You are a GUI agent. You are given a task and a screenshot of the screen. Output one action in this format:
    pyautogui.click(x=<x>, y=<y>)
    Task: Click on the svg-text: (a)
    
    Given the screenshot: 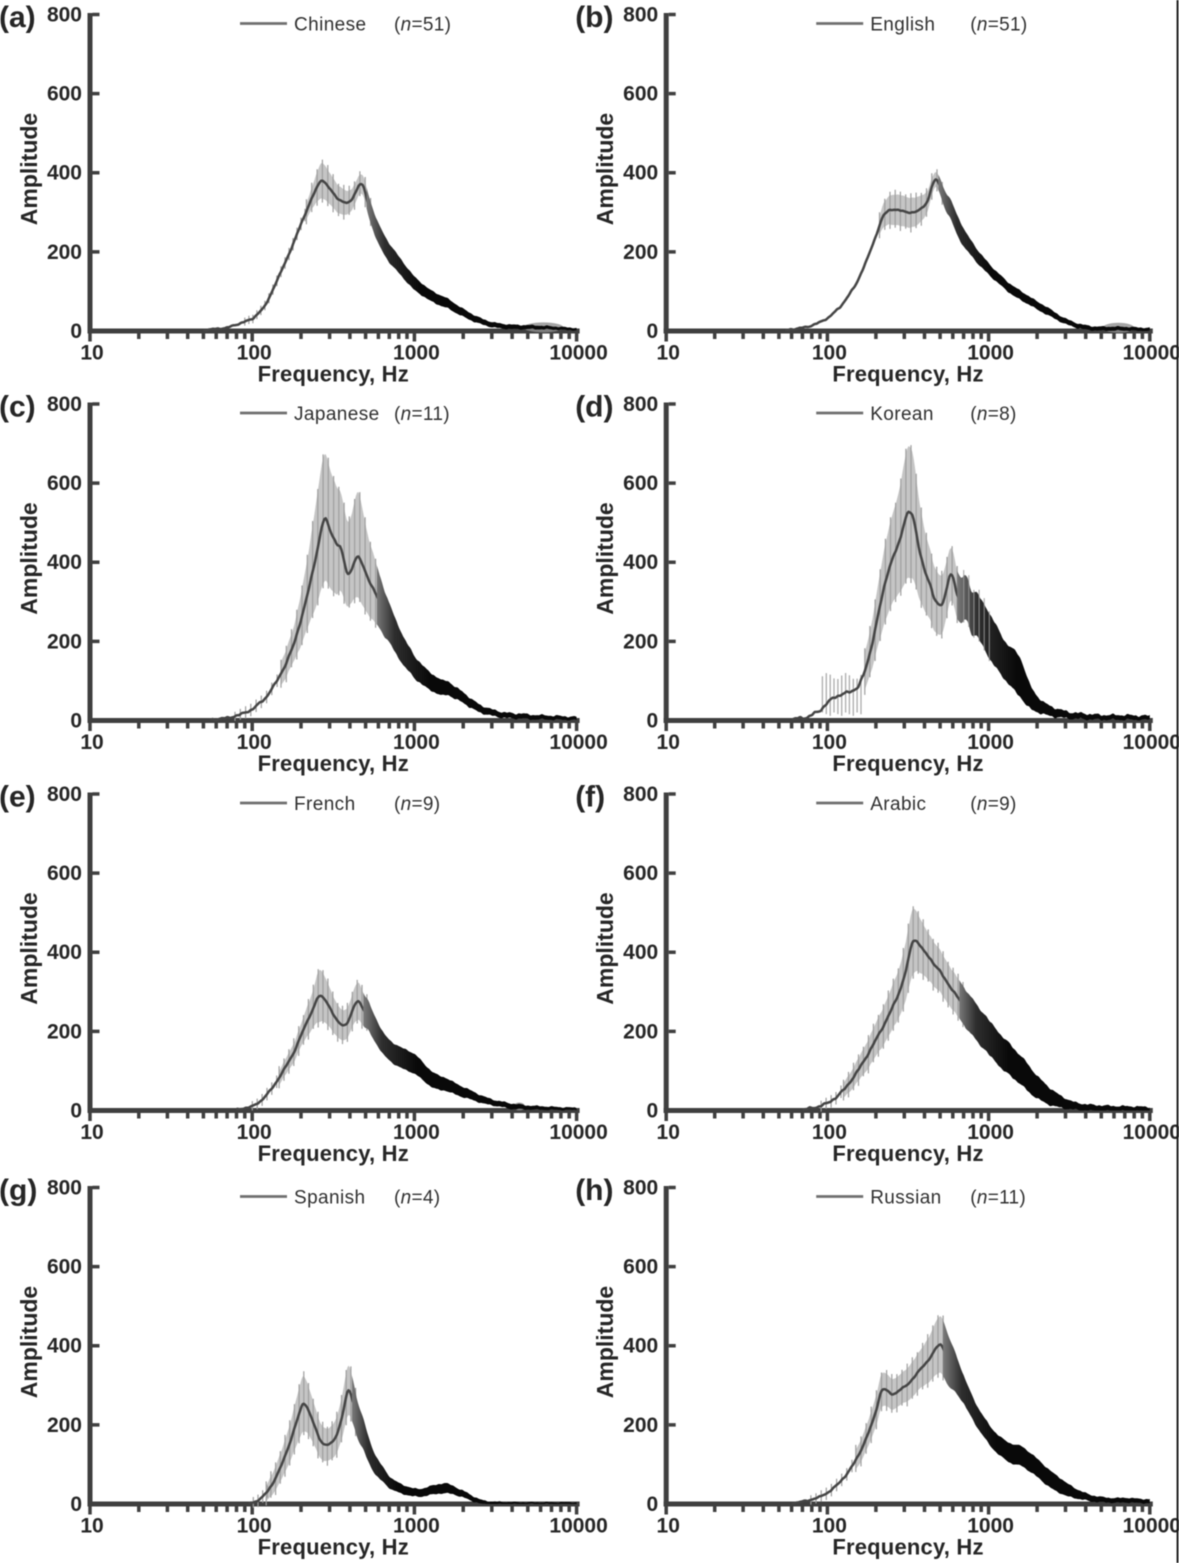 What is the action you would take?
    pyautogui.click(x=18, y=17)
    